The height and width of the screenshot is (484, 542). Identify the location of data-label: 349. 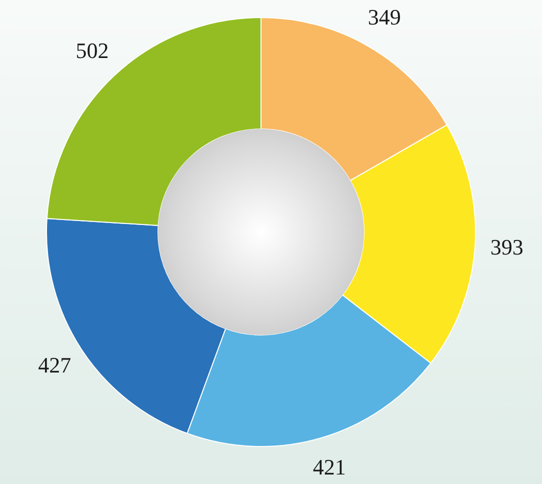
(384, 17).